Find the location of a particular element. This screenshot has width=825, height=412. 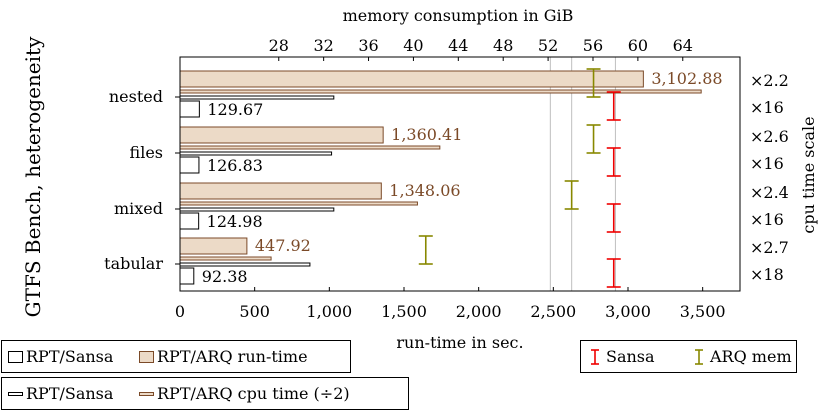

x-tick-label-0: 0 is located at coordinates (180, 311).